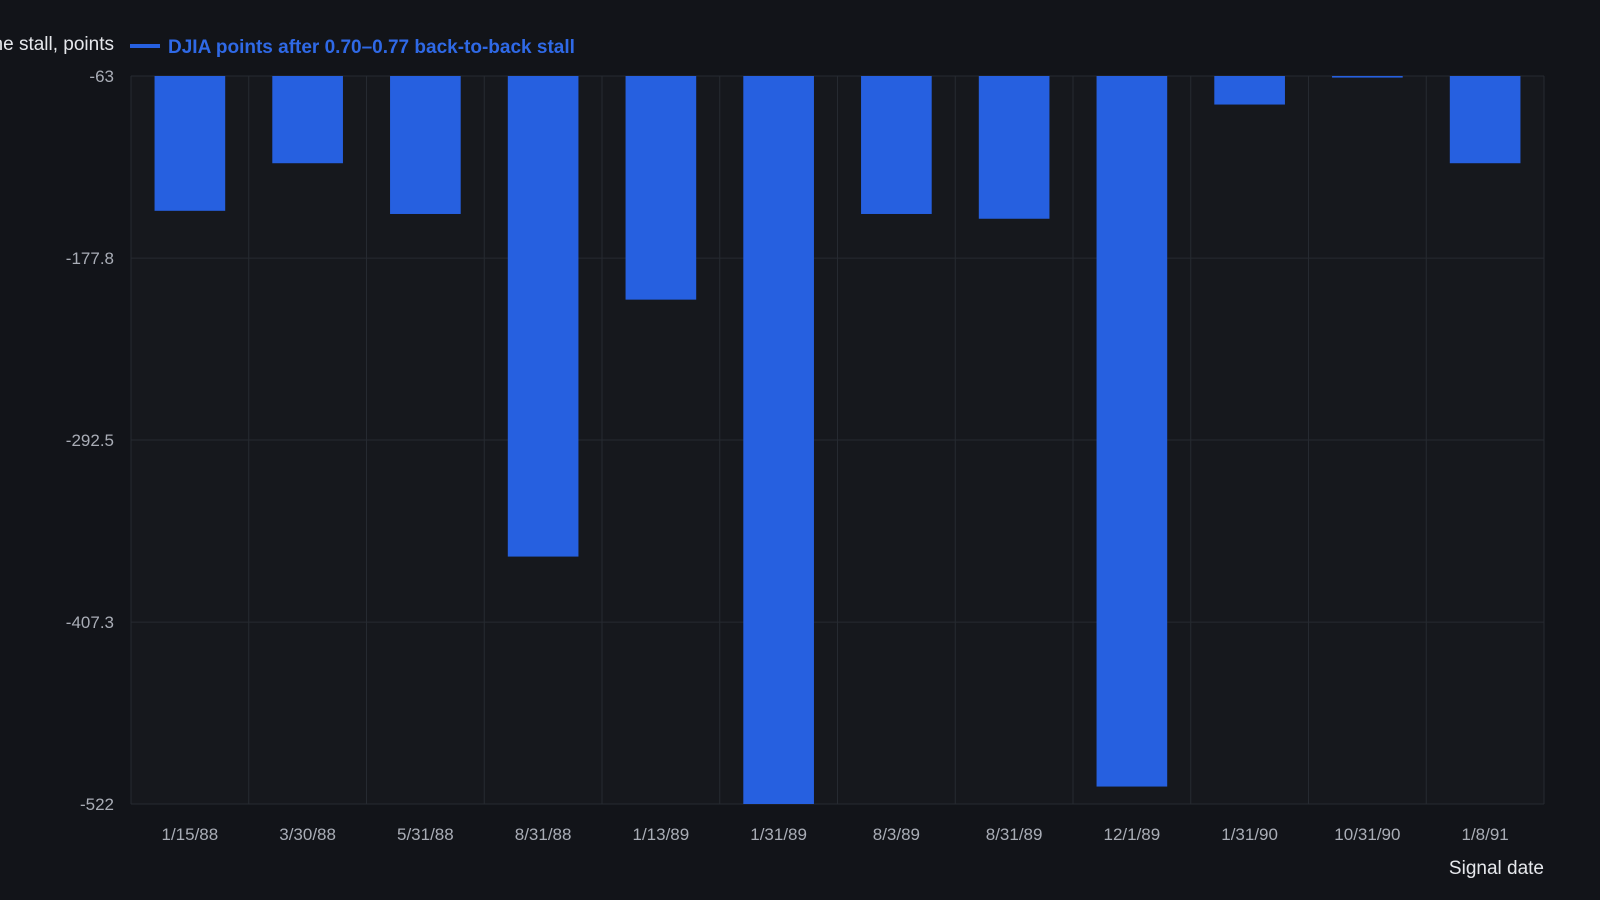 This screenshot has width=1600, height=900. Describe the element at coordinates (425, 834) in the screenshot. I see `x-tick-label: 5/31/88` at that location.